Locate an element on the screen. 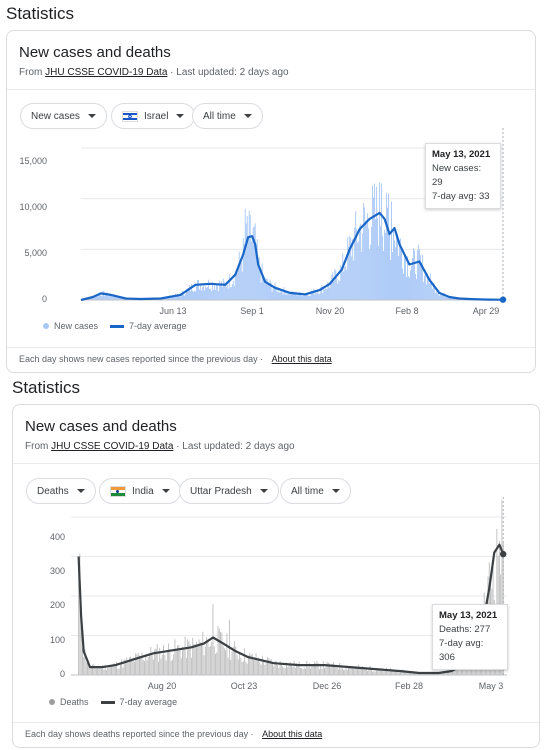  last-updated: · Last updated: 2 days ago is located at coordinates (229, 72).